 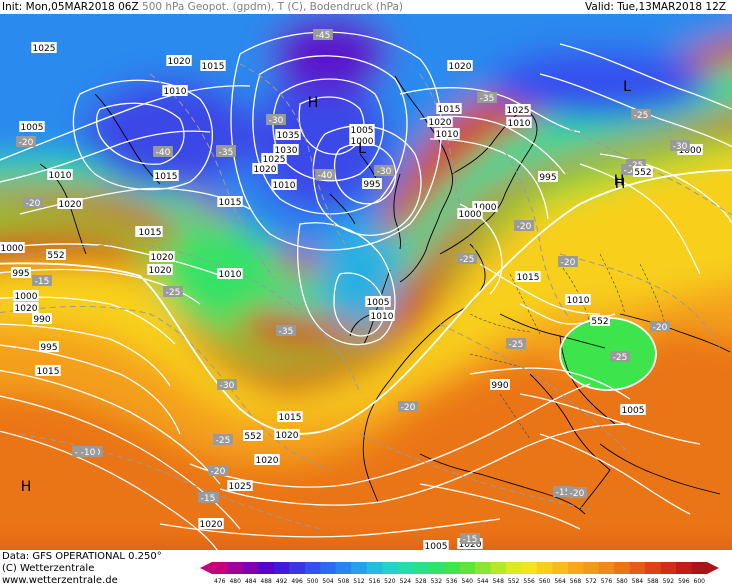 I want to click on legend-tick-label: 512, so click(x=359, y=581).